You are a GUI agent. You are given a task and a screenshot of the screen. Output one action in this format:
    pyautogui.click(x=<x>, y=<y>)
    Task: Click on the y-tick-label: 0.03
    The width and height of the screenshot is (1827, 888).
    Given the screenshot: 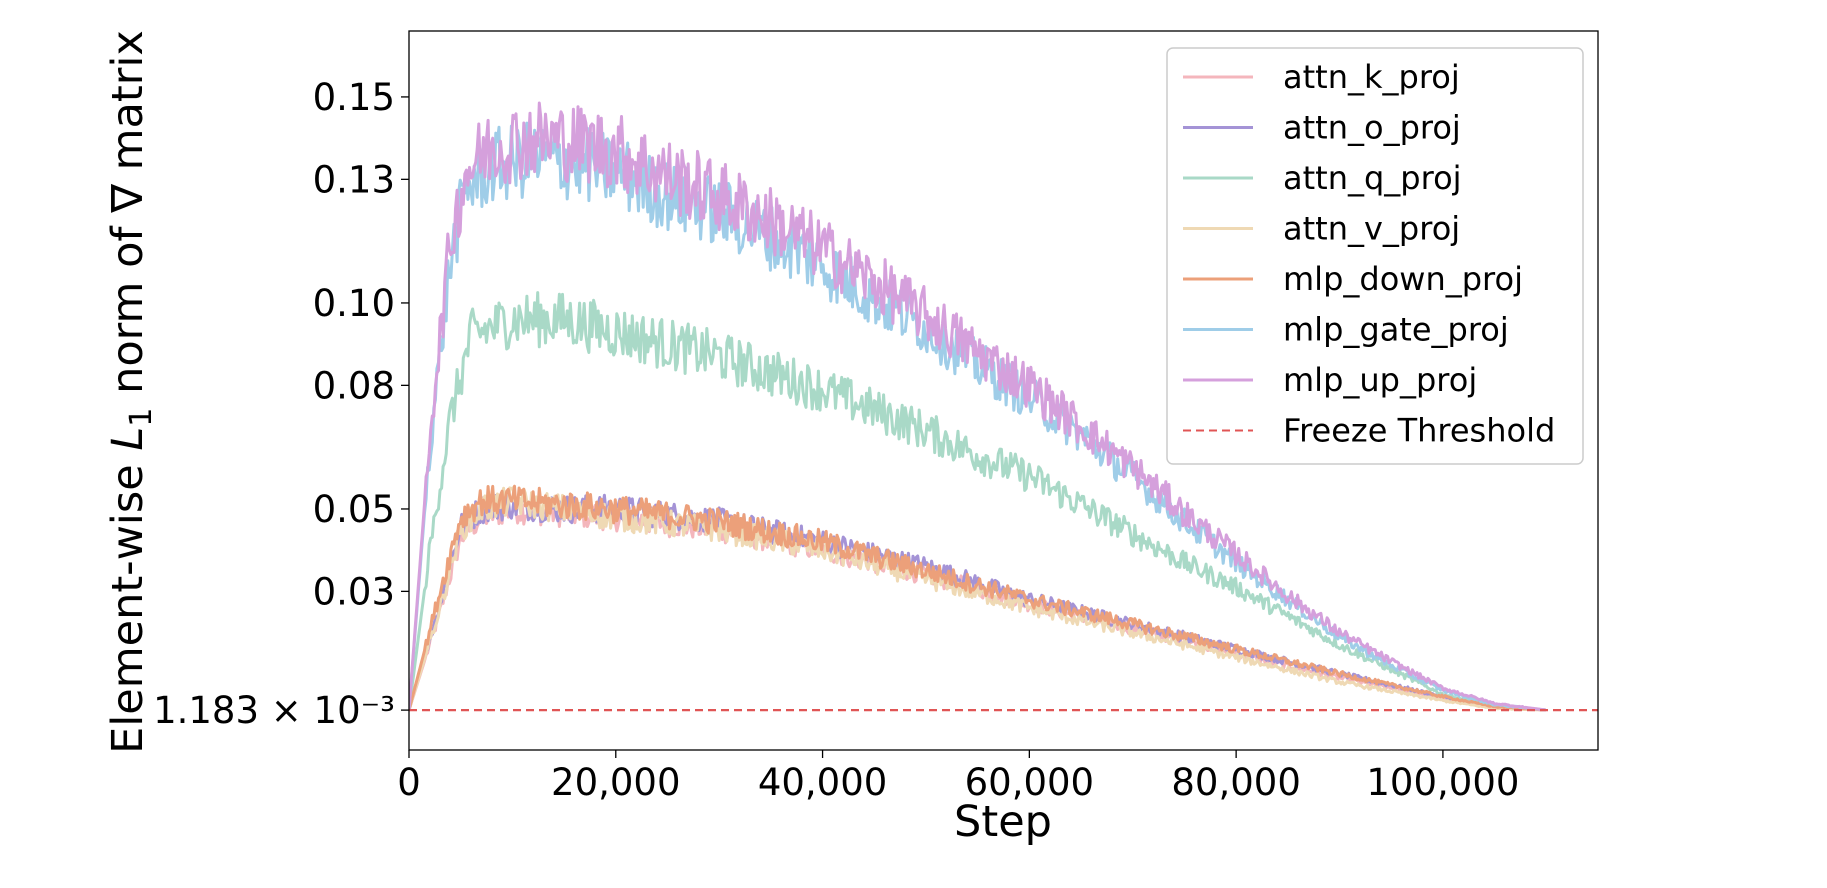 What is the action you would take?
    pyautogui.click(x=354, y=591)
    